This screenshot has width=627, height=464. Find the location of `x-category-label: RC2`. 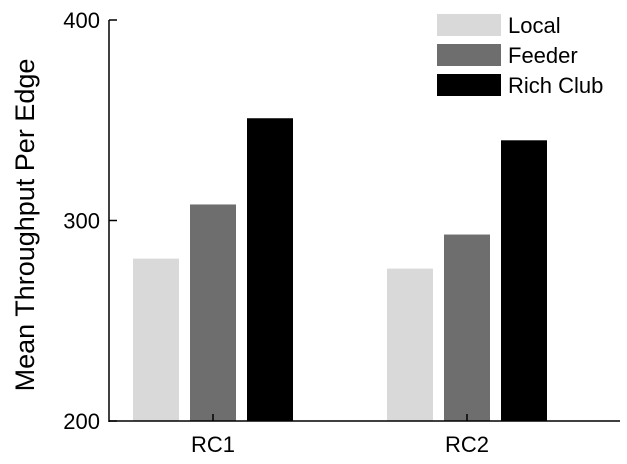

x-category-label: RC2 is located at coordinates (467, 444).